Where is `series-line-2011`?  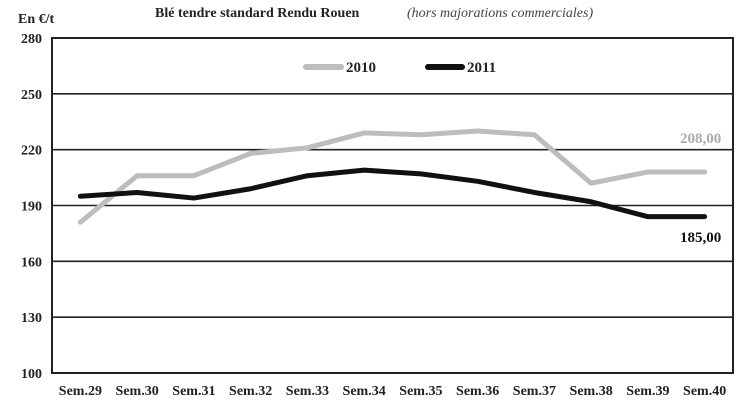 series-line-2011 is located at coordinates (392, 193).